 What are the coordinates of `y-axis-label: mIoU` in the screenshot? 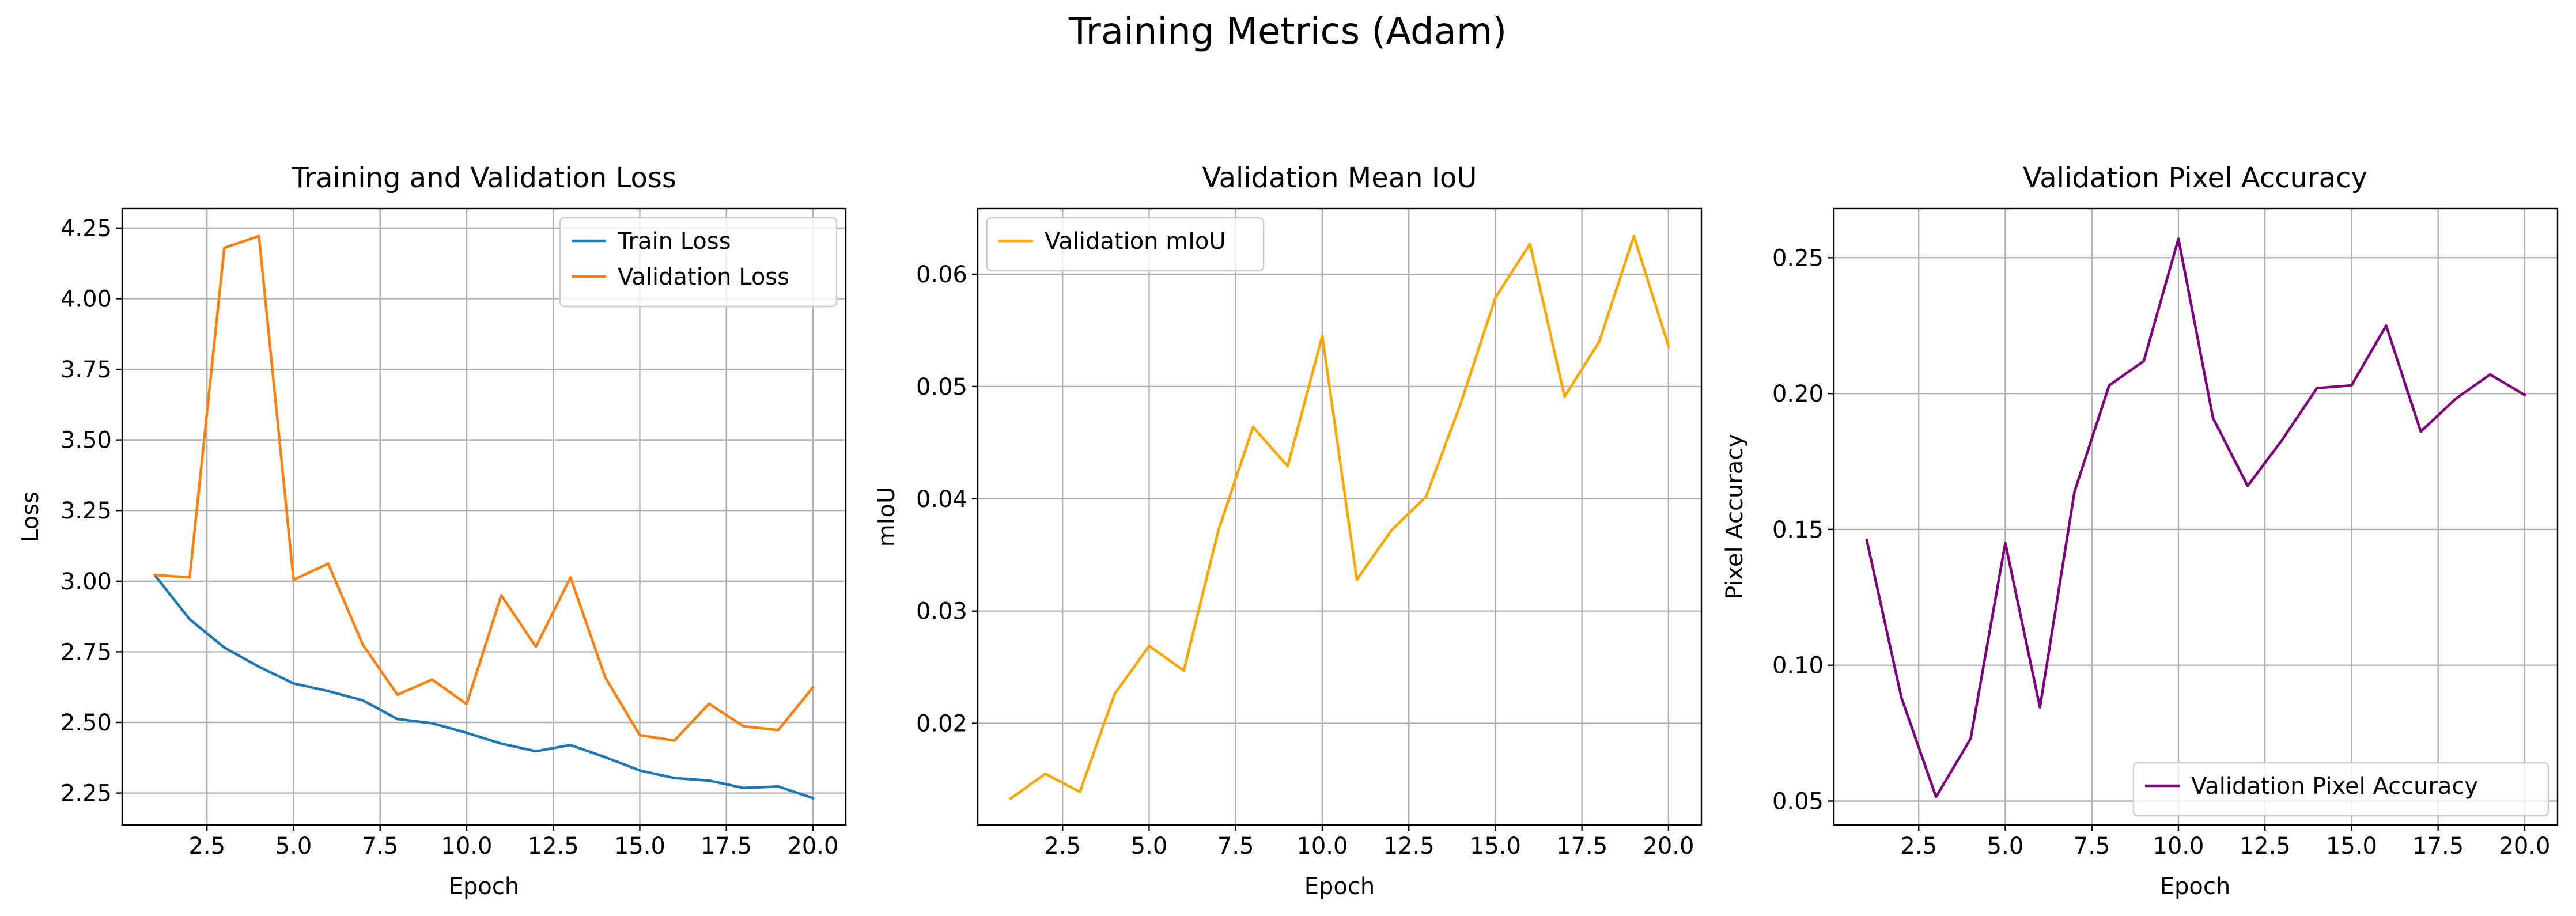 It's located at (886, 517).